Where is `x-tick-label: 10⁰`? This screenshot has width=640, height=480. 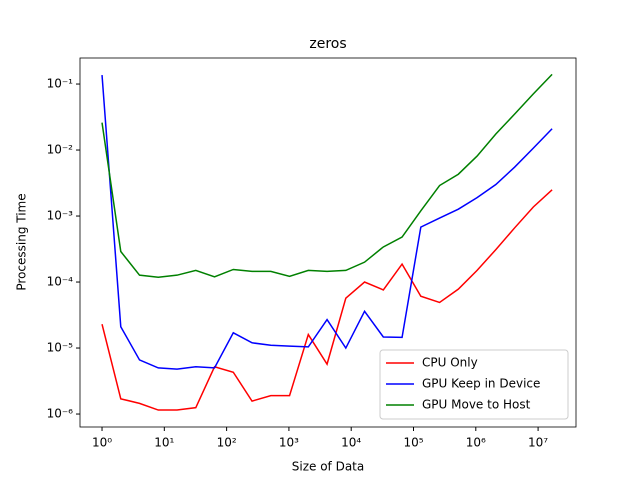
x-tick-label: 10⁰ is located at coordinates (102, 443).